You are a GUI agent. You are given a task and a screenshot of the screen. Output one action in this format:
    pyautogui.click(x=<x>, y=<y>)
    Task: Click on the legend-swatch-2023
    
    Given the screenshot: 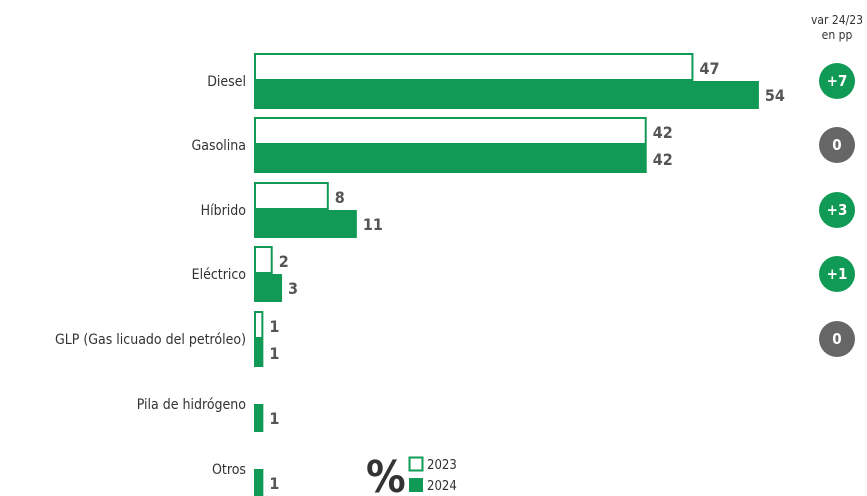 What is the action you would take?
    pyautogui.click(x=416, y=464)
    